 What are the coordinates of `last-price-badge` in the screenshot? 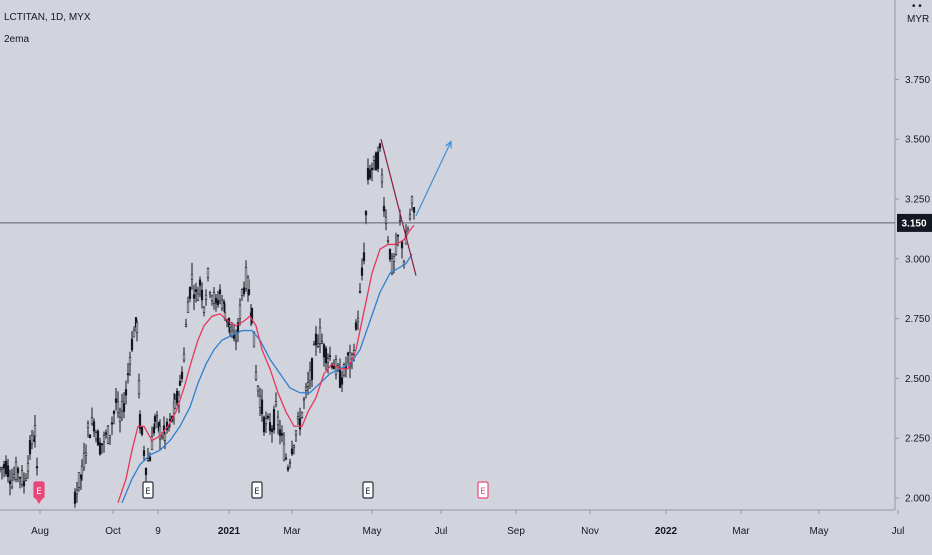 It's located at (914, 222).